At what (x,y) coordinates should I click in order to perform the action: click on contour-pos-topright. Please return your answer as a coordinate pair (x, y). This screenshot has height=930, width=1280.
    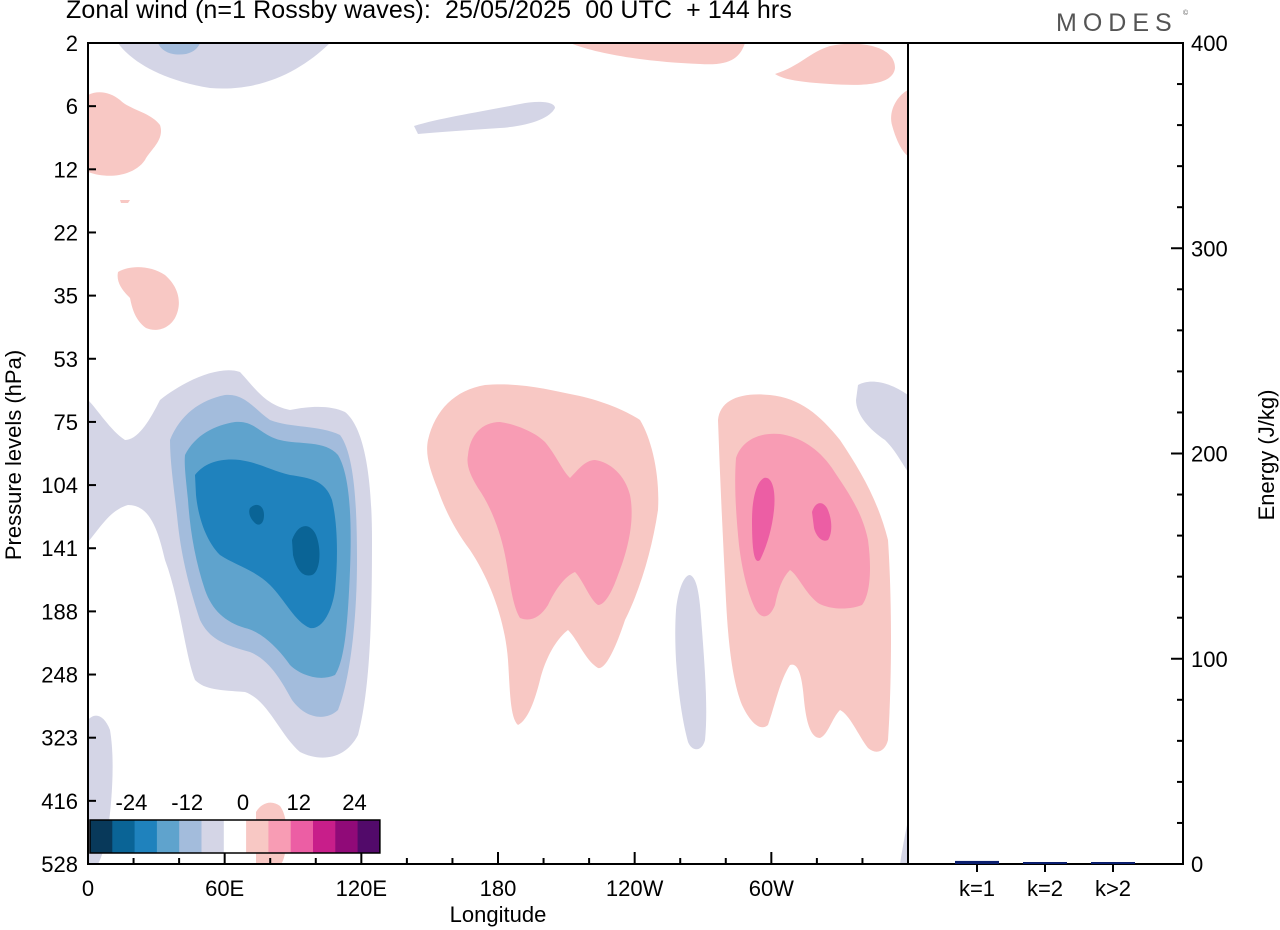
    Looking at the image, I should click on (835, 64).